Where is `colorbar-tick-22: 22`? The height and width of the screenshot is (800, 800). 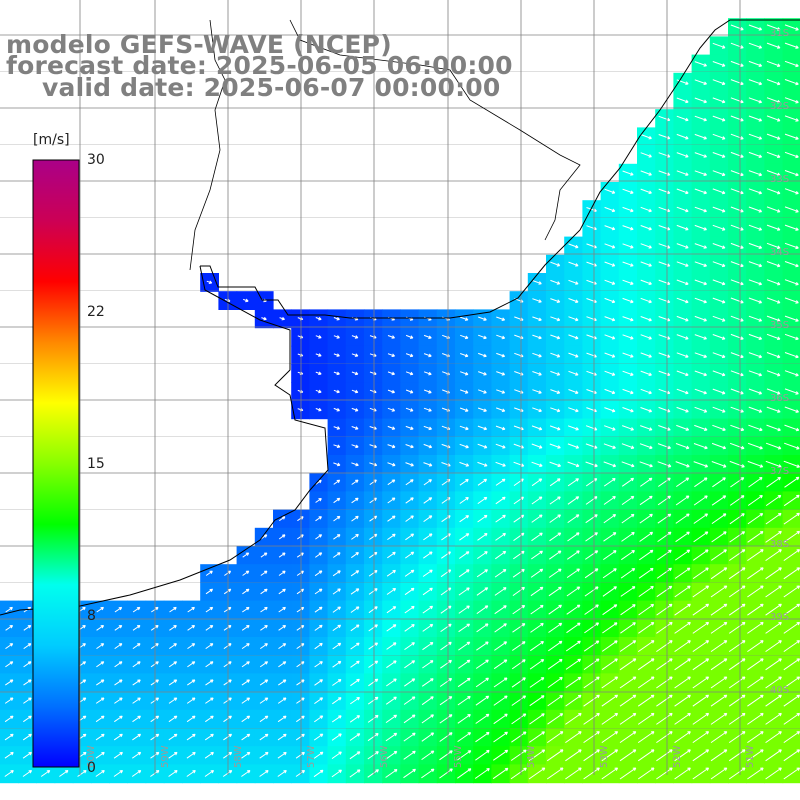
colorbar-tick-22: 22 is located at coordinates (96, 312).